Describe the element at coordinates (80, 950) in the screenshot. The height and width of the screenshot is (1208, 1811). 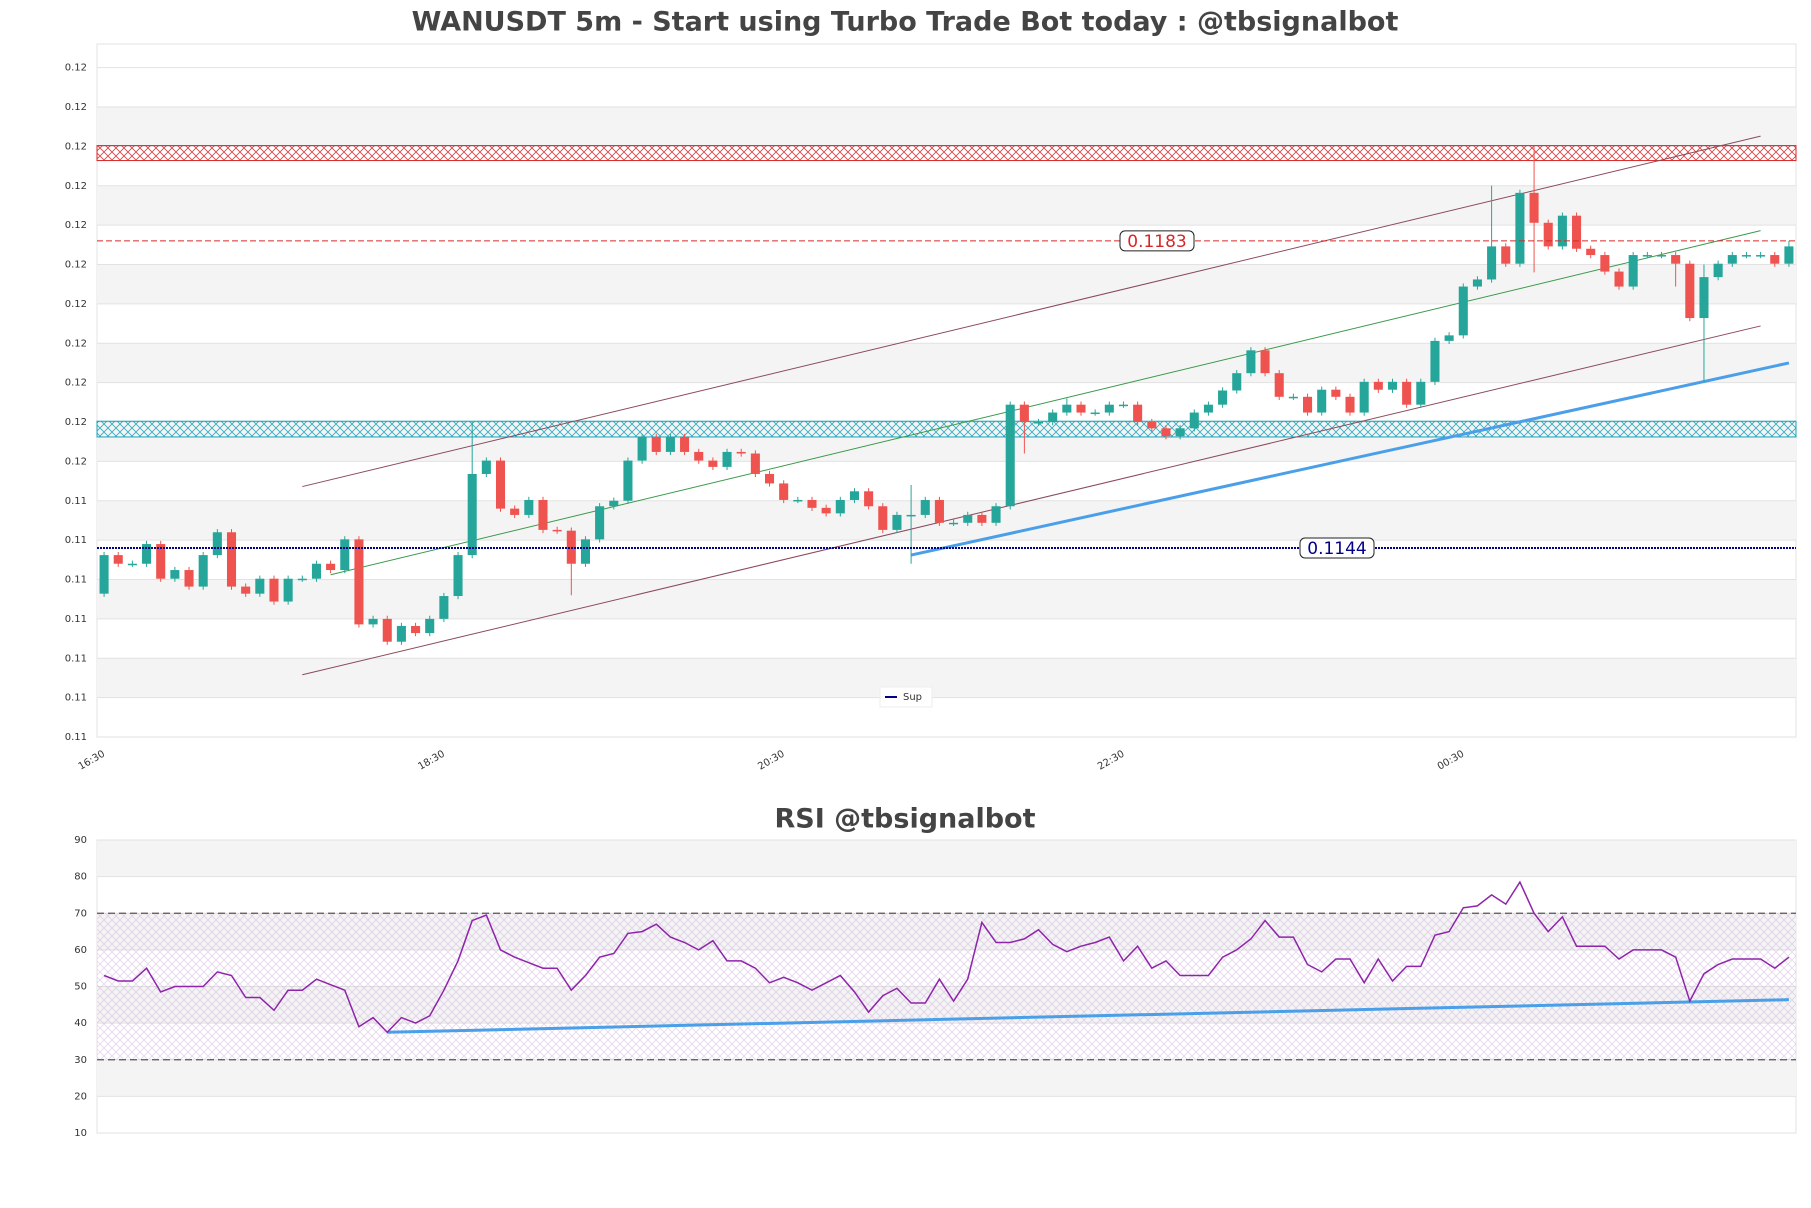
I see `y-tick-label: 60` at that location.